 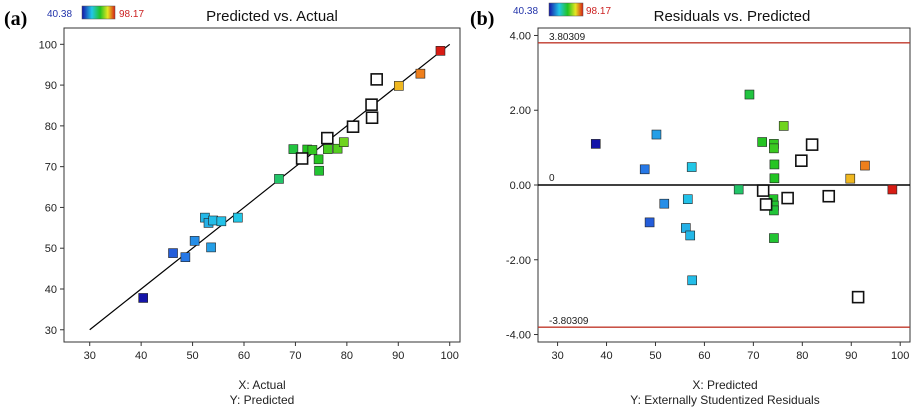 I want to click on b-ytick-label: 0.00, so click(x=520, y=186).